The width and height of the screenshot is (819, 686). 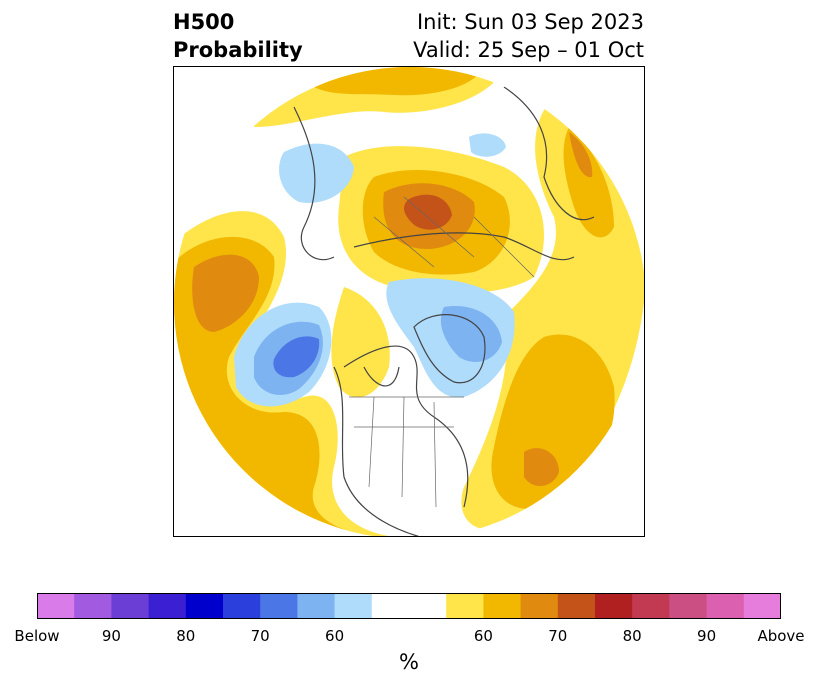 I want to click on valid-range: Valid: 25 Sep – 01 Oct, so click(x=528, y=50).